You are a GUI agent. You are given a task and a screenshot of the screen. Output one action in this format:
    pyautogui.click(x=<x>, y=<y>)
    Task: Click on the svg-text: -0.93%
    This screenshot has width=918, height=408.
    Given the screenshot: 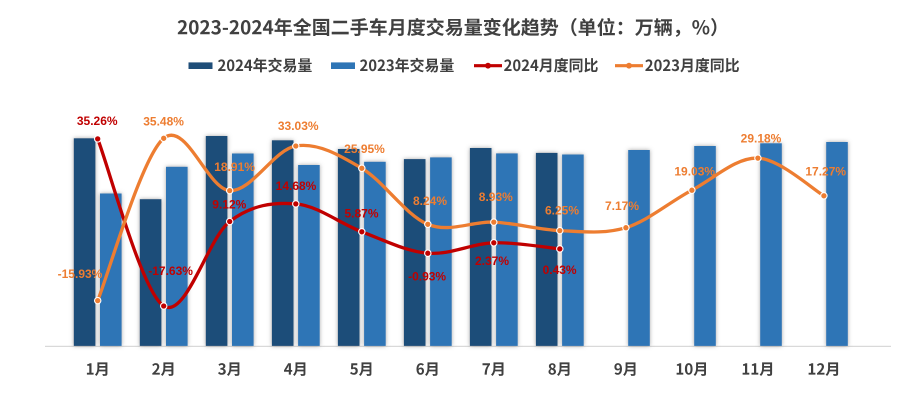 What is the action you would take?
    pyautogui.click(x=427, y=276)
    